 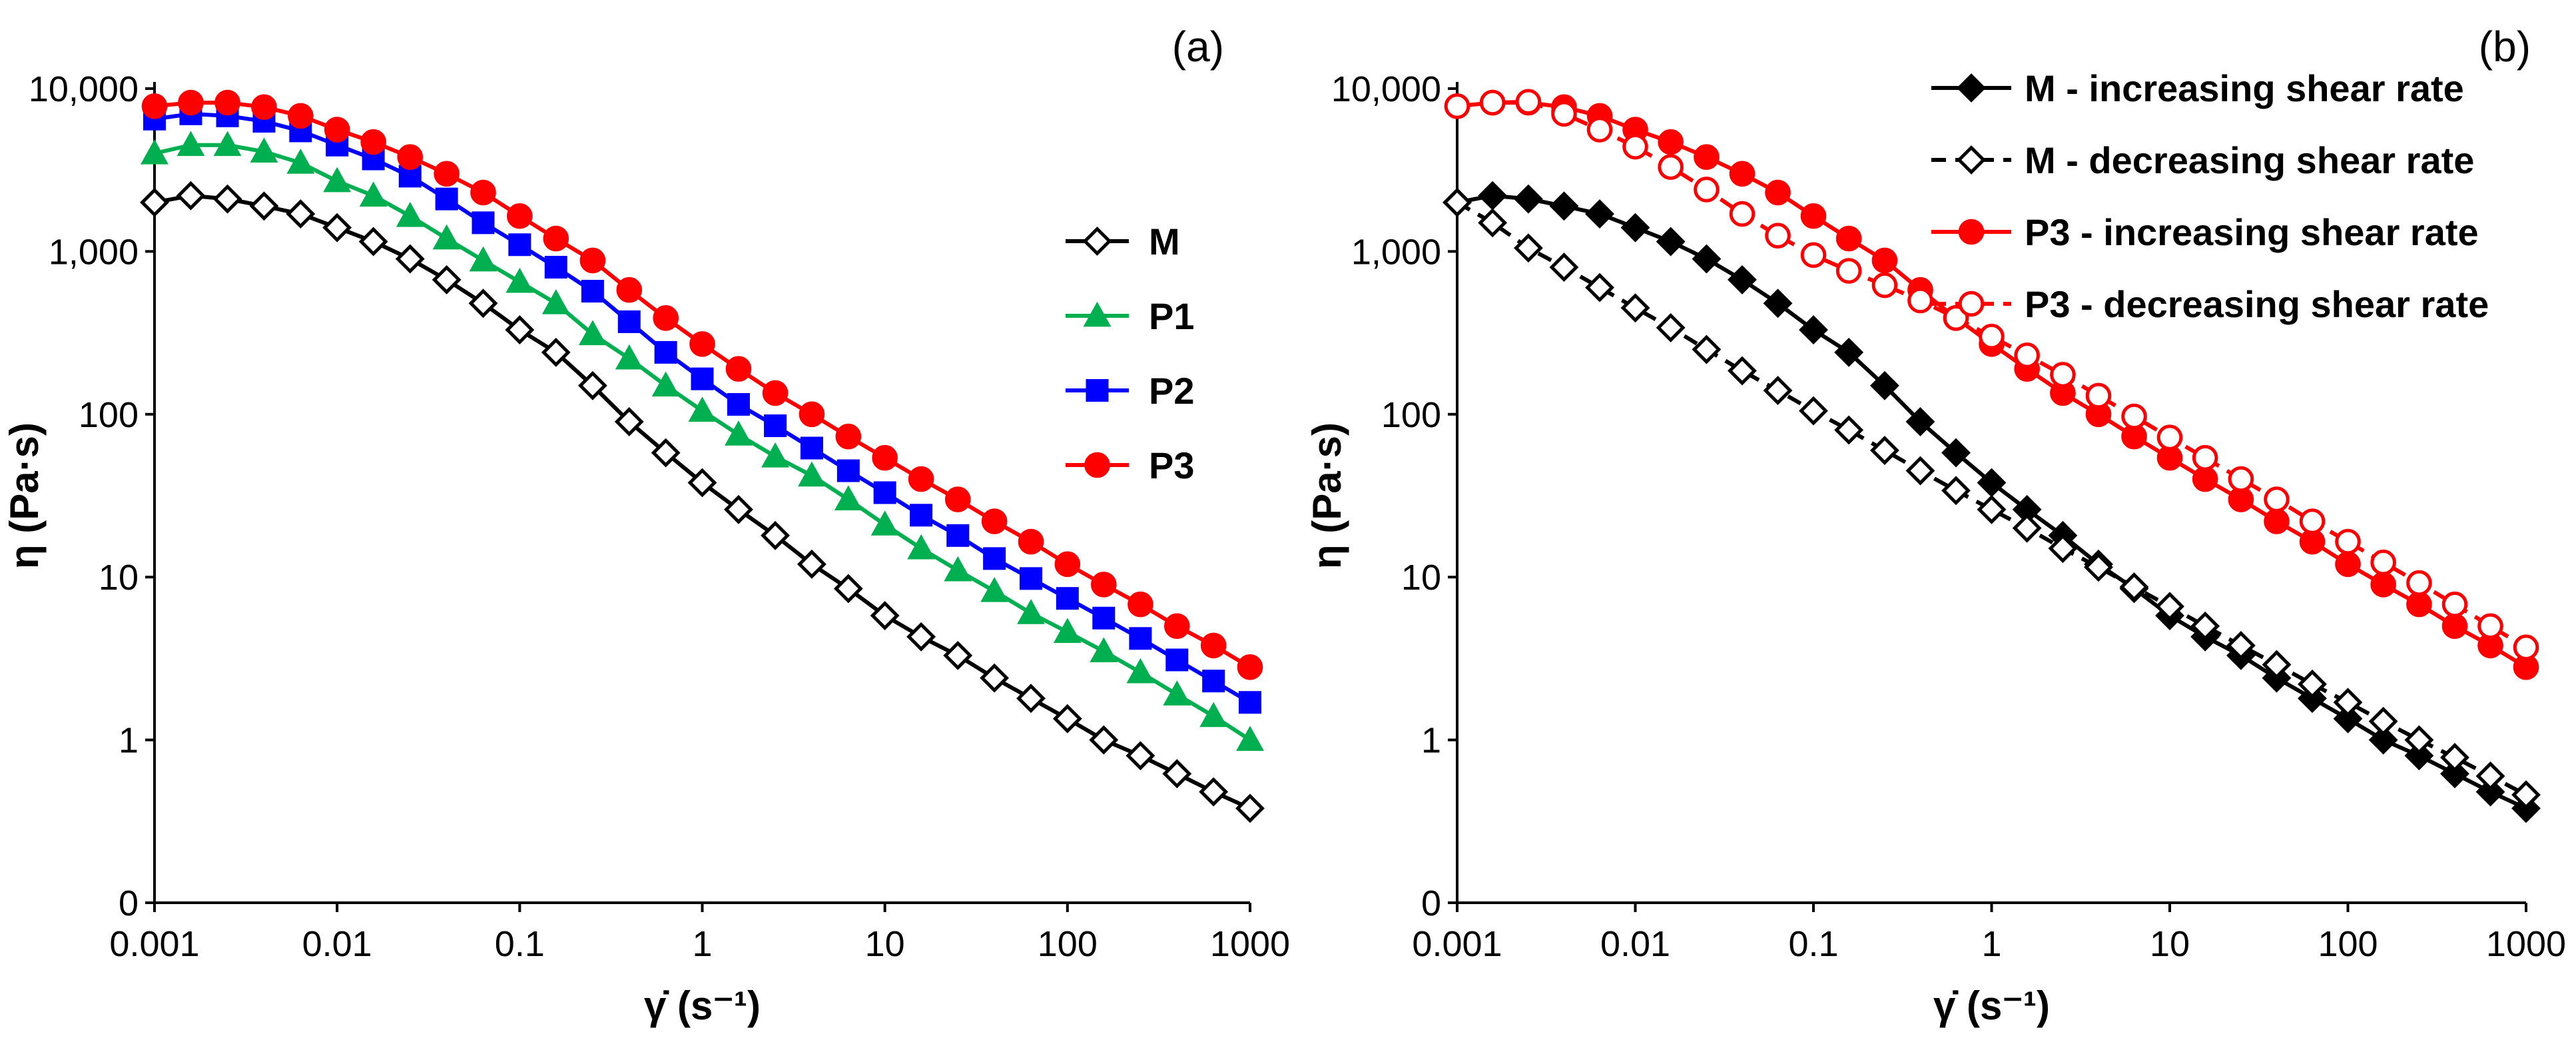 I want to click on panel-label: (b), so click(x=2505, y=47).